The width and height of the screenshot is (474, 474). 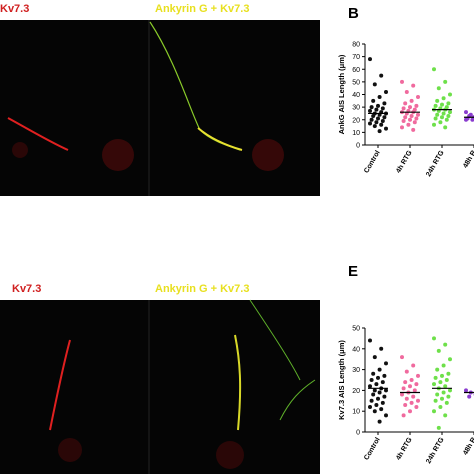 I want to click on panel-title: Ankyrin G + Kv7.3, so click(x=202, y=9).